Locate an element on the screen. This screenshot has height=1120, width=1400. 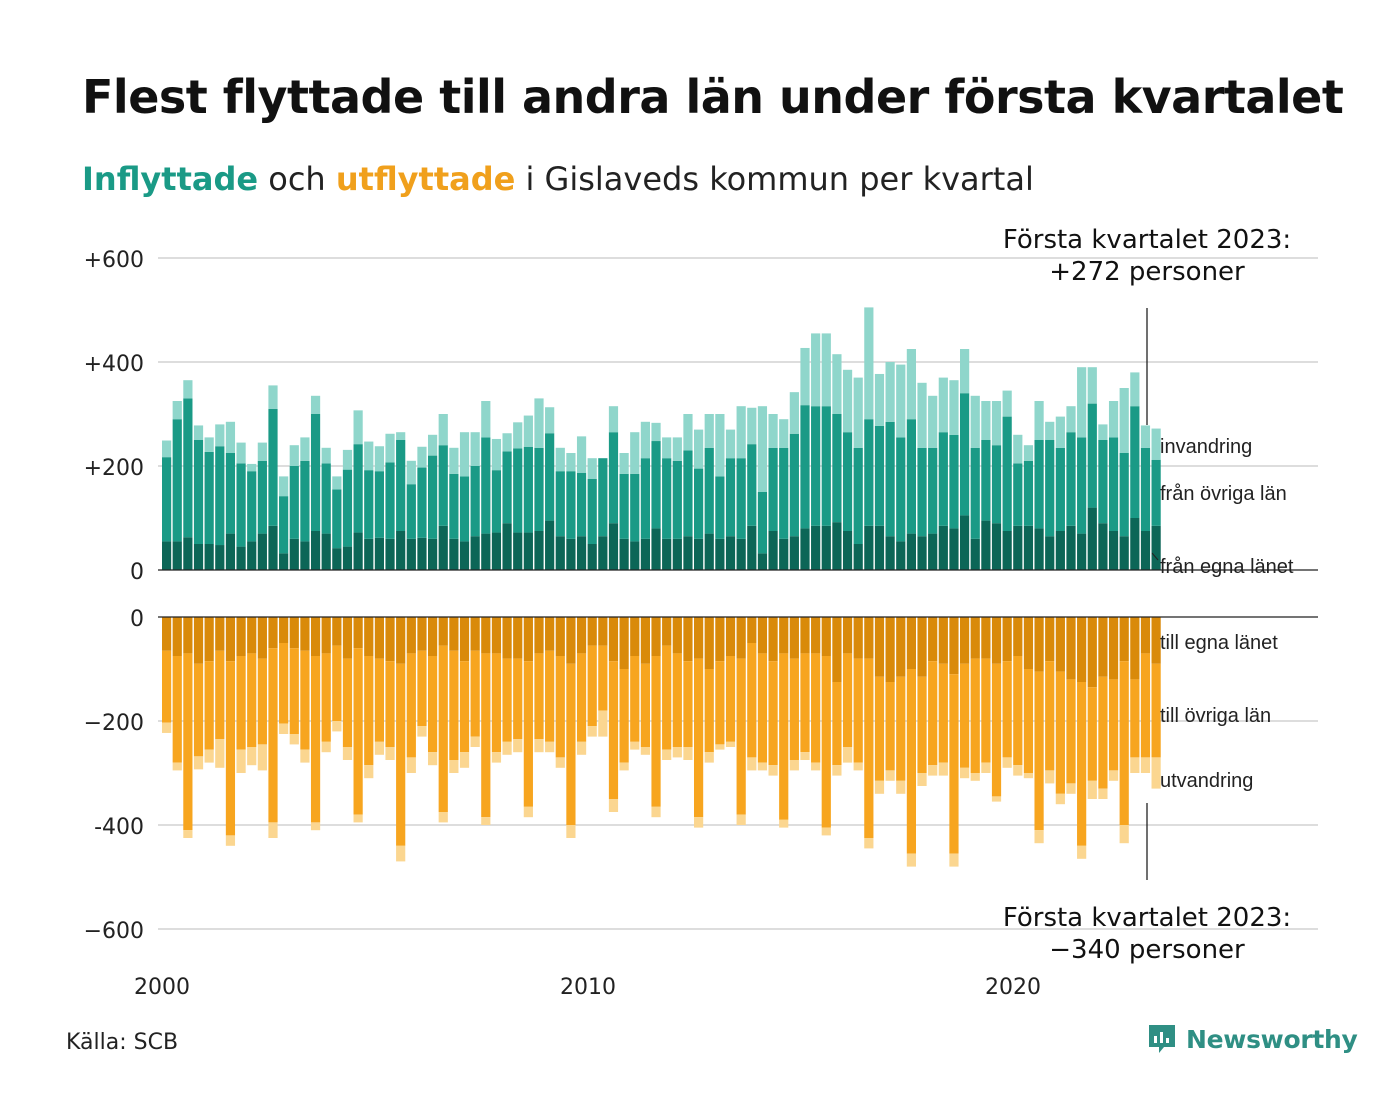
subtitle-inflyttade: Inflyttade is located at coordinates (170, 179).